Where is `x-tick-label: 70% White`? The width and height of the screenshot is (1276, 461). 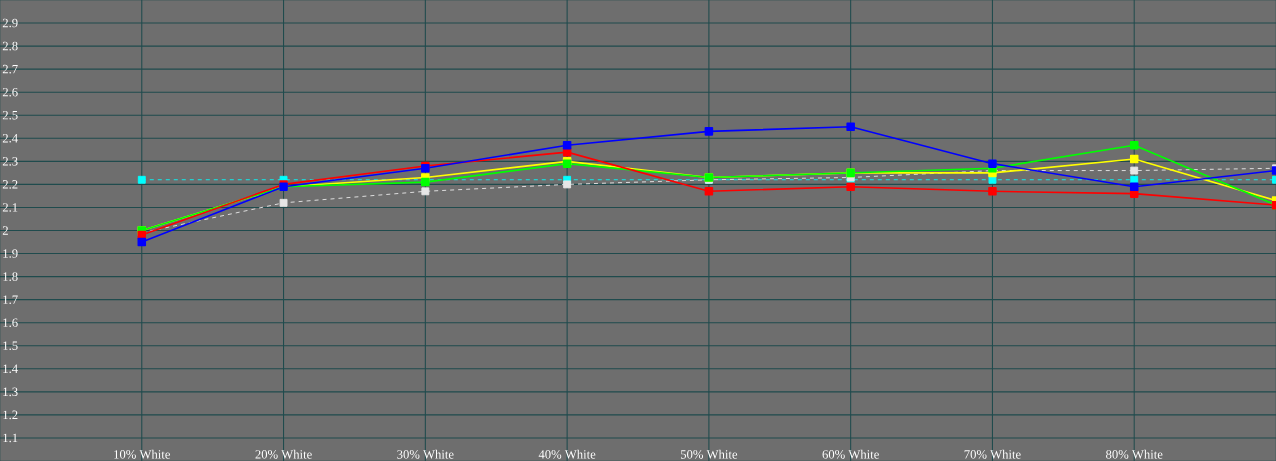 x-tick-label: 70% White is located at coordinates (992, 454).